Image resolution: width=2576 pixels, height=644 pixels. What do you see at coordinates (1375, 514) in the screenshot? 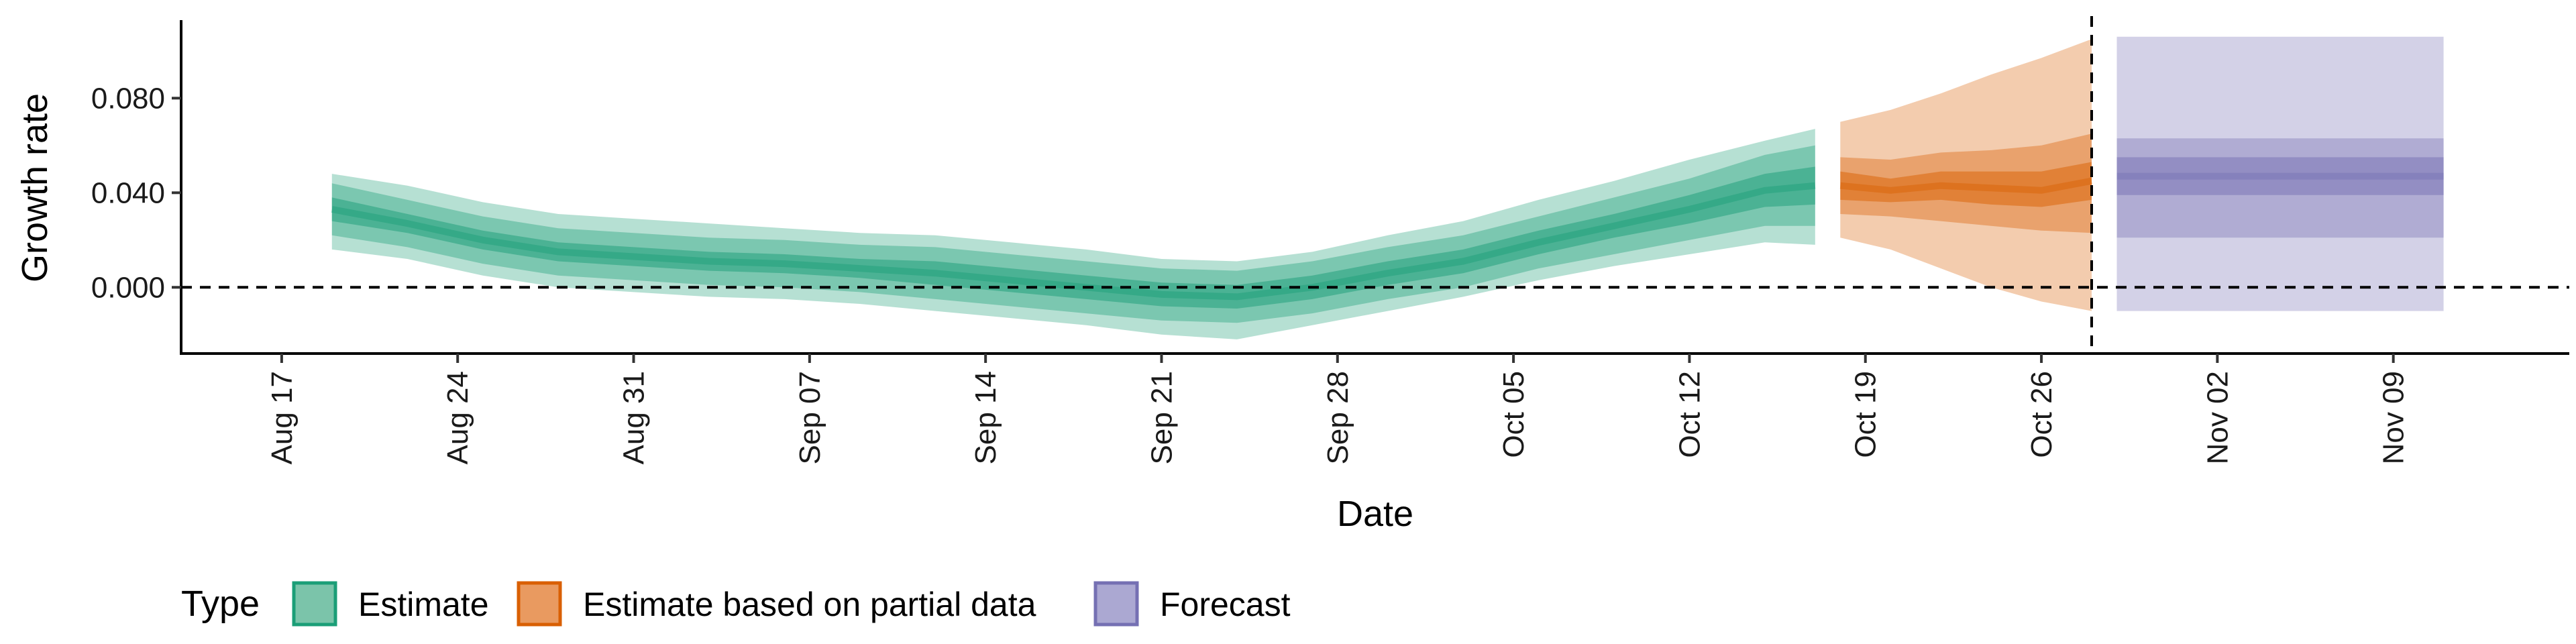
I see `x-axis-title: Date` at bounding box center [1375, 514].